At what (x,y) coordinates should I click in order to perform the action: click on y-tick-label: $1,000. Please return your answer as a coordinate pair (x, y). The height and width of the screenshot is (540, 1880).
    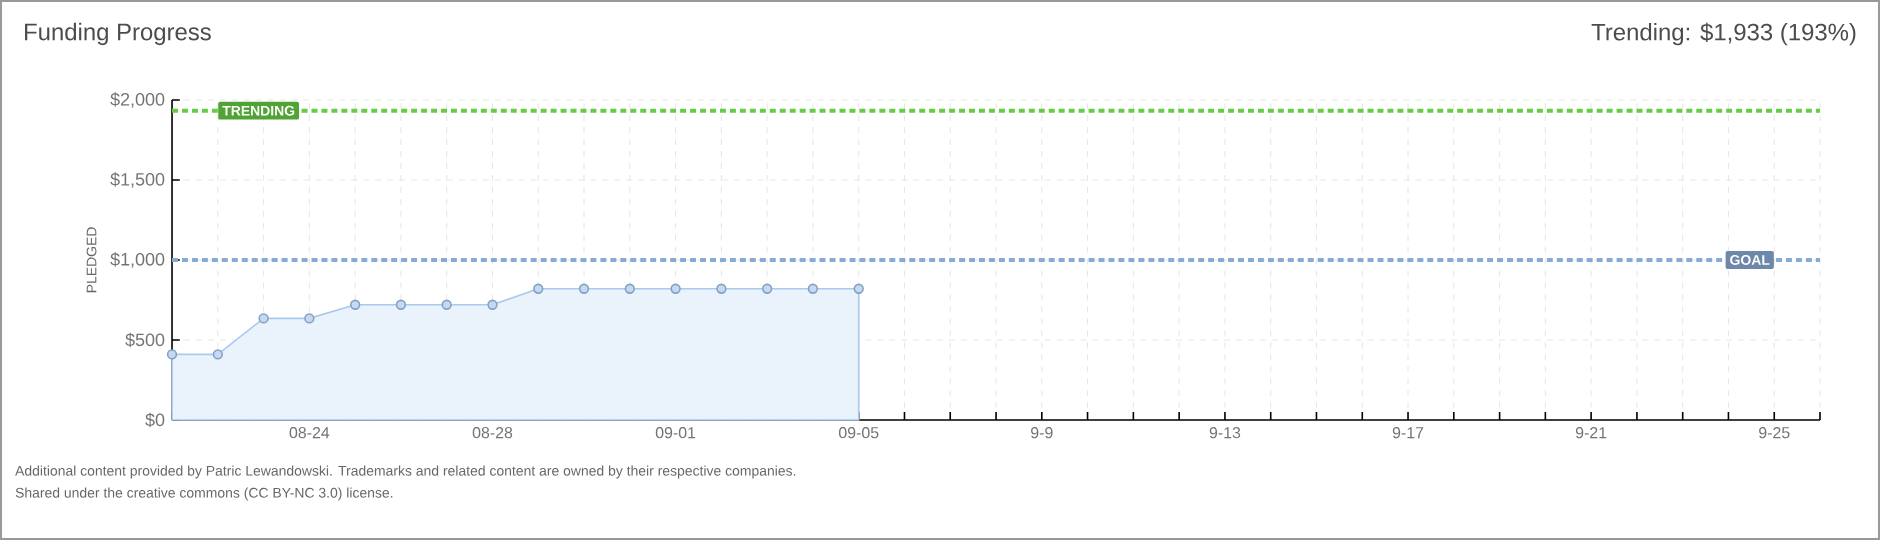
    Looking at the image, I should click on (137, 260).